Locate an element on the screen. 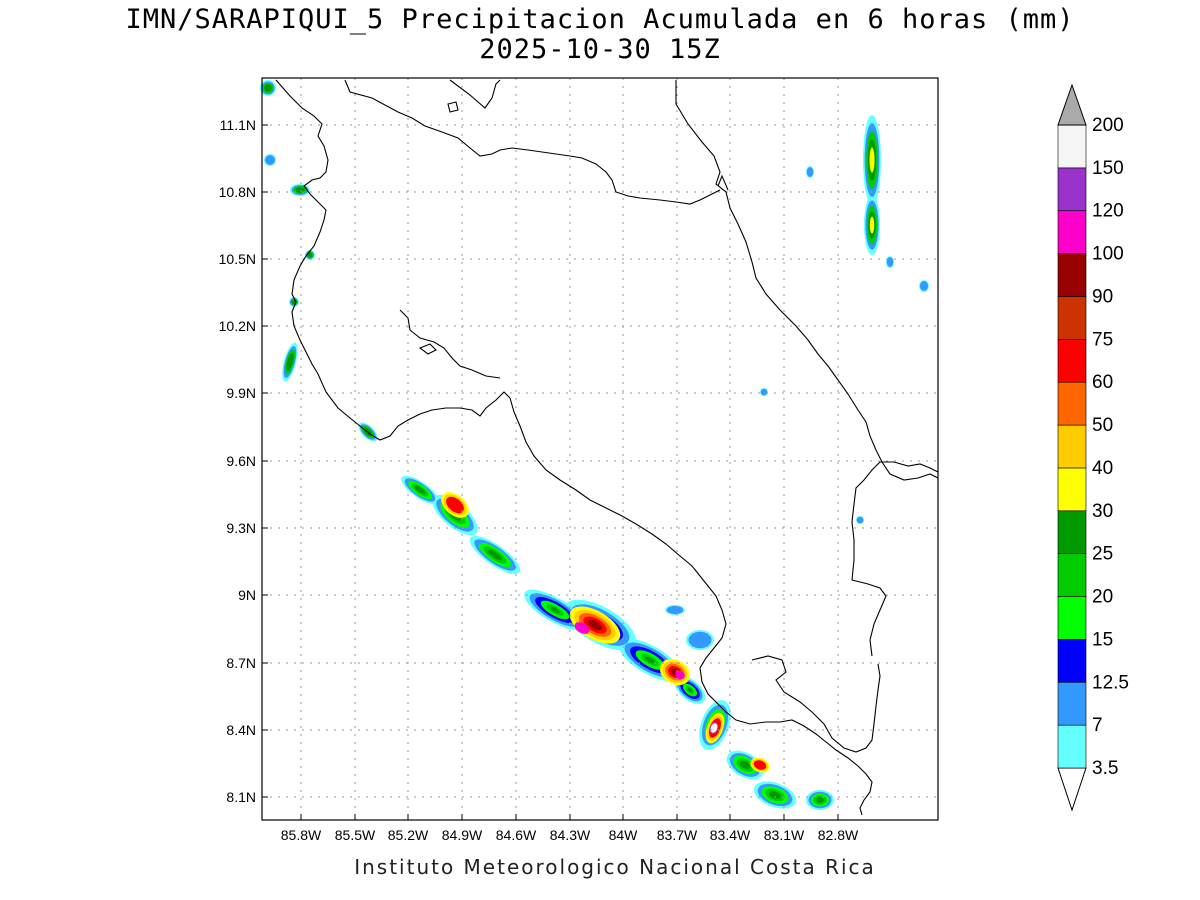 The image size is (1200, 900). lake-nicaragua-shore is located at coordinates (532, 142).